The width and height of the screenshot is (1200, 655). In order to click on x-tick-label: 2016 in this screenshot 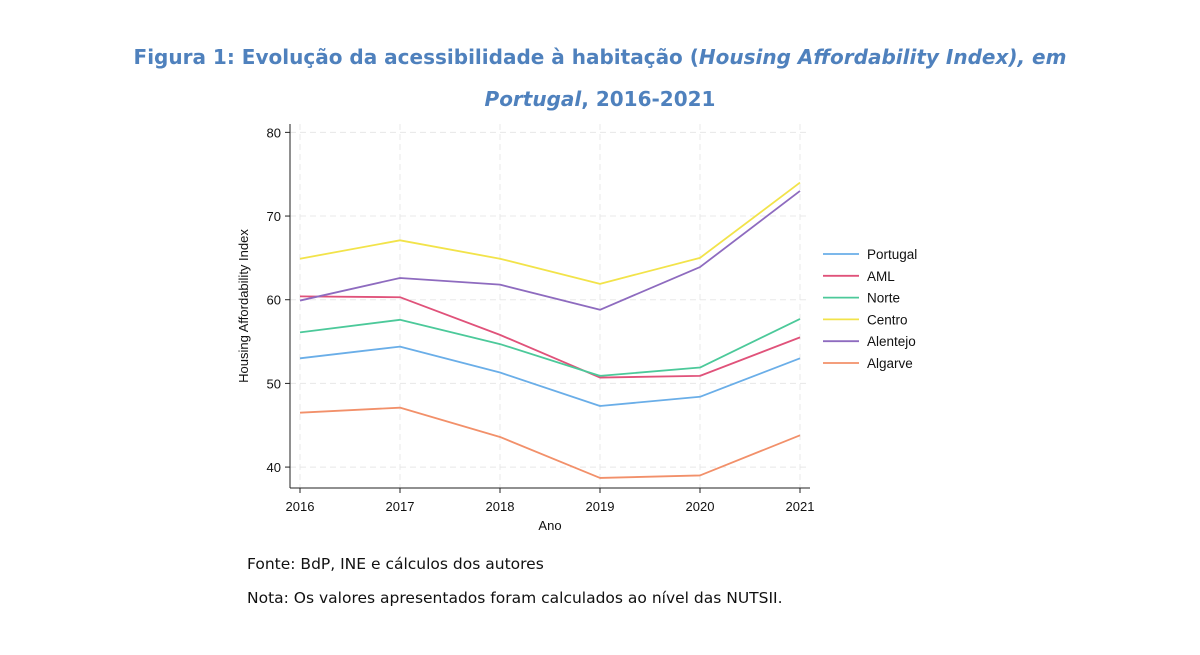, I will do `click(300, 506)`.